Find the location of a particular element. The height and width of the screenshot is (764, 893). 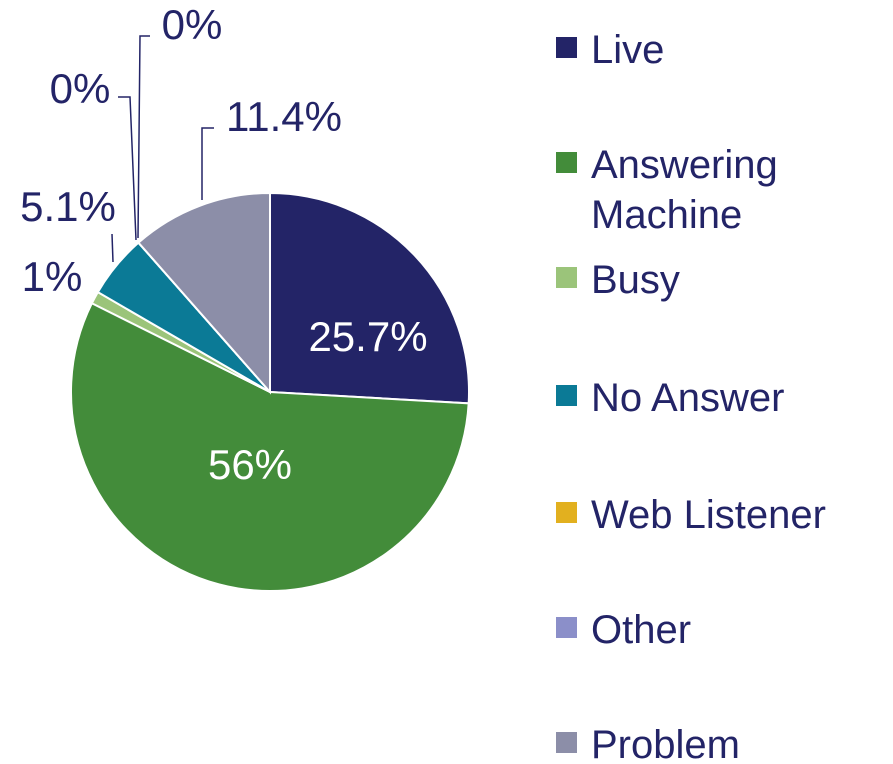

legend-label: Problem is located at coordinates (665, 743).